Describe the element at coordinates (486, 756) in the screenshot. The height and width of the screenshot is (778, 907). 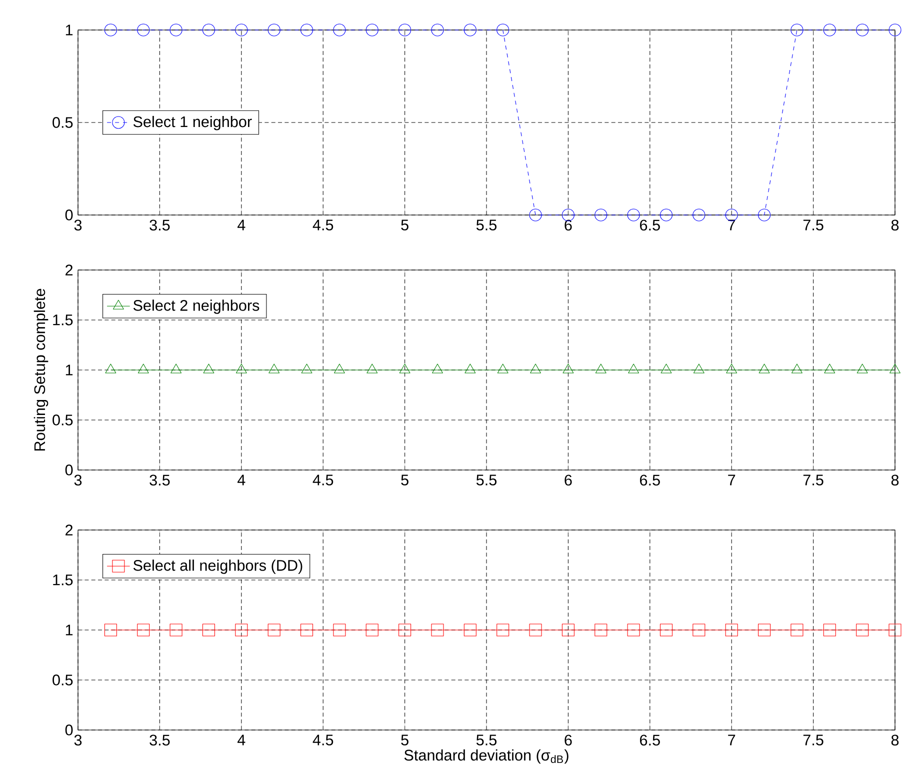
I see `x-axis-title: Standard deviation (σ$_{dB}$)` at that location.